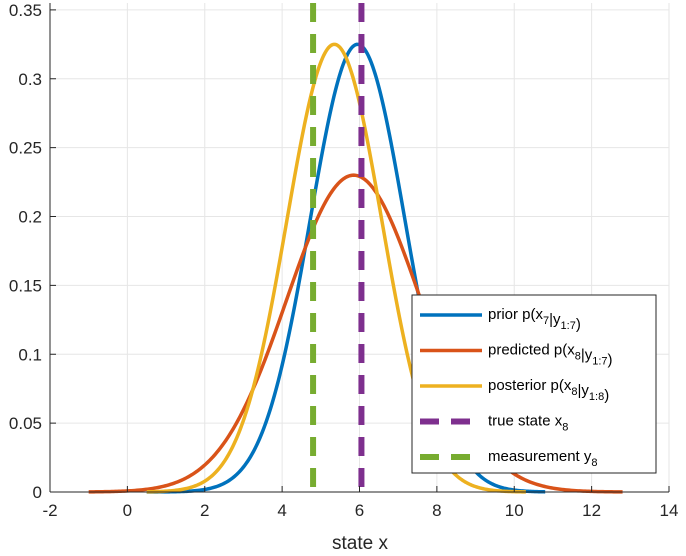 This screenshot has width=686, height=556. Describe the element at coordinates (669, 510) in the screenshot. I see `x-tick-label-8: 14` at that location.